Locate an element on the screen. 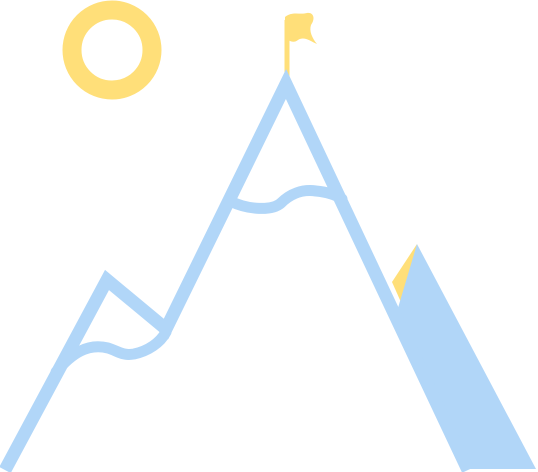 This screenshot has width=538, height=472. main-snowline is located at coordinates (286, 199).